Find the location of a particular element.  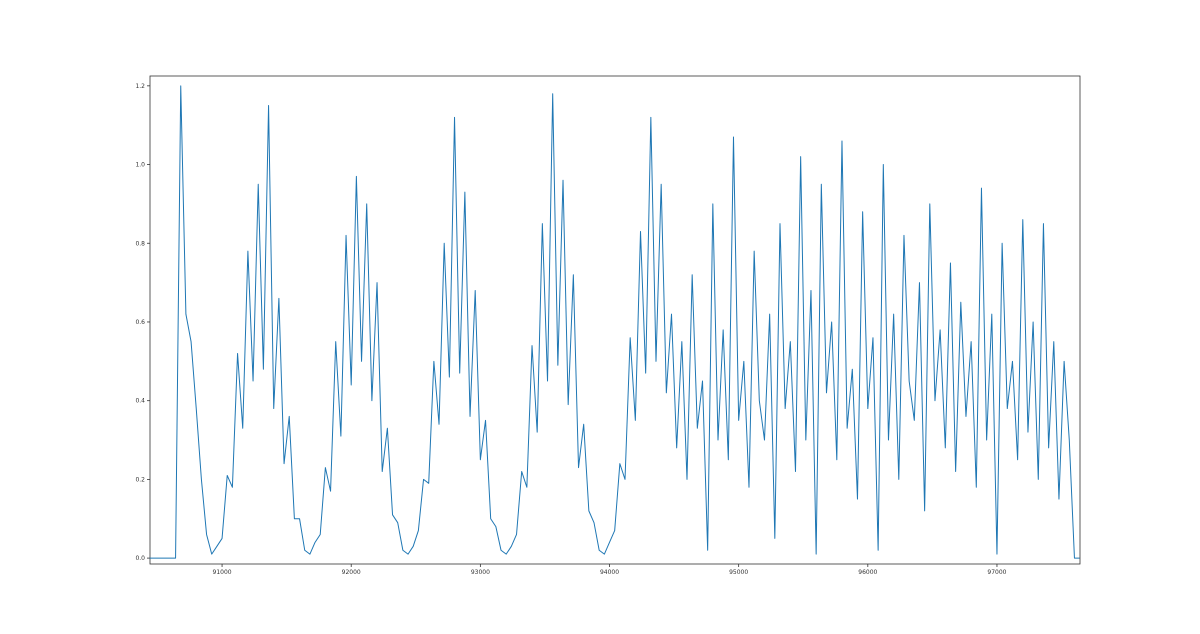

y-tick-label: 1.0 is located at coordinates (140, 165).